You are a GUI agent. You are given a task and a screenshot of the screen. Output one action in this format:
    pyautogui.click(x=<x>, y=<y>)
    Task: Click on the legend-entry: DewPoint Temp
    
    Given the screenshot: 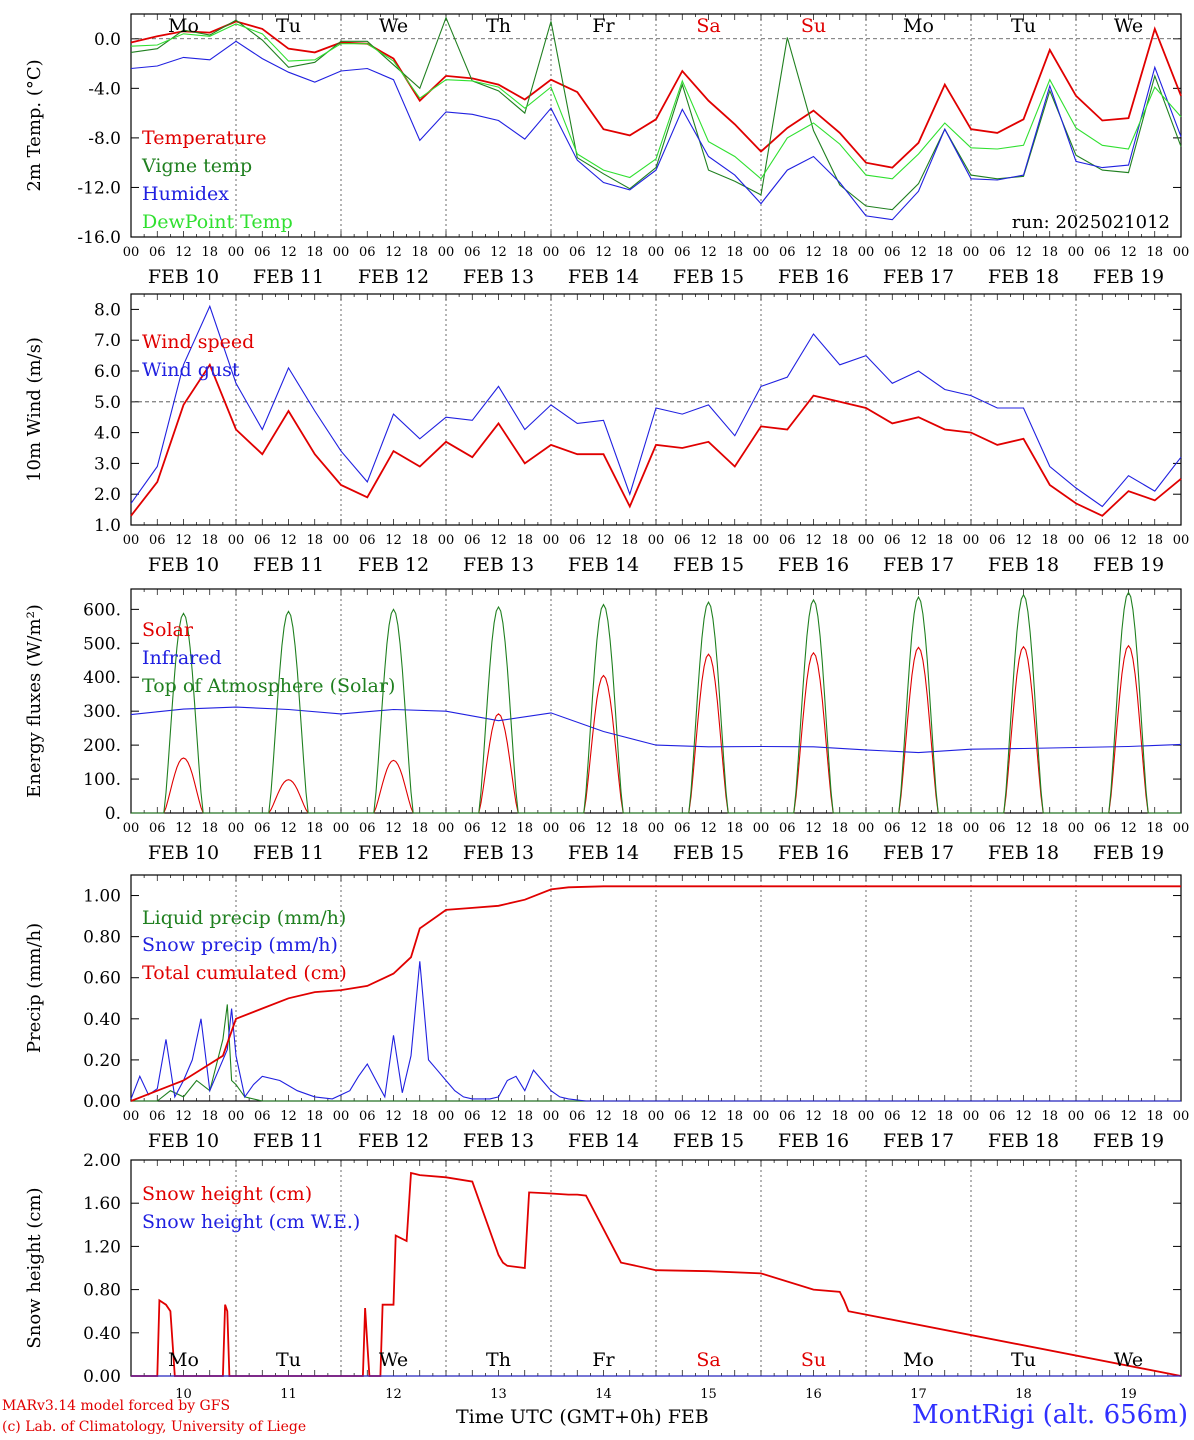 What is the action you would take?
    pyautogui.click(x=217, y=222)
    